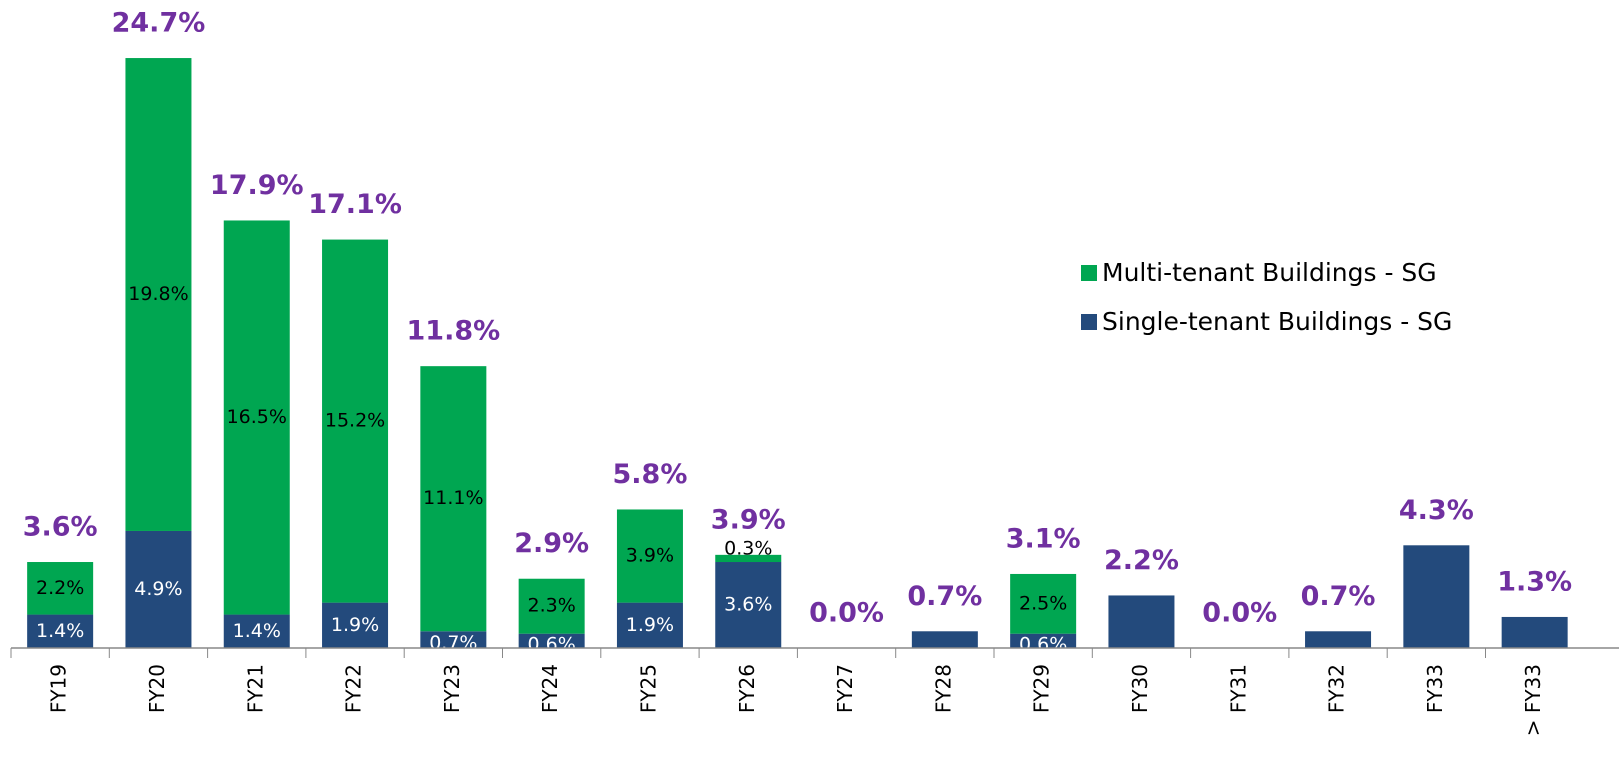 The image size is (1619, 766). Describe the element at coordinates (60, 527) in the screenshot. I see `total-label: 3.6%` at that location.